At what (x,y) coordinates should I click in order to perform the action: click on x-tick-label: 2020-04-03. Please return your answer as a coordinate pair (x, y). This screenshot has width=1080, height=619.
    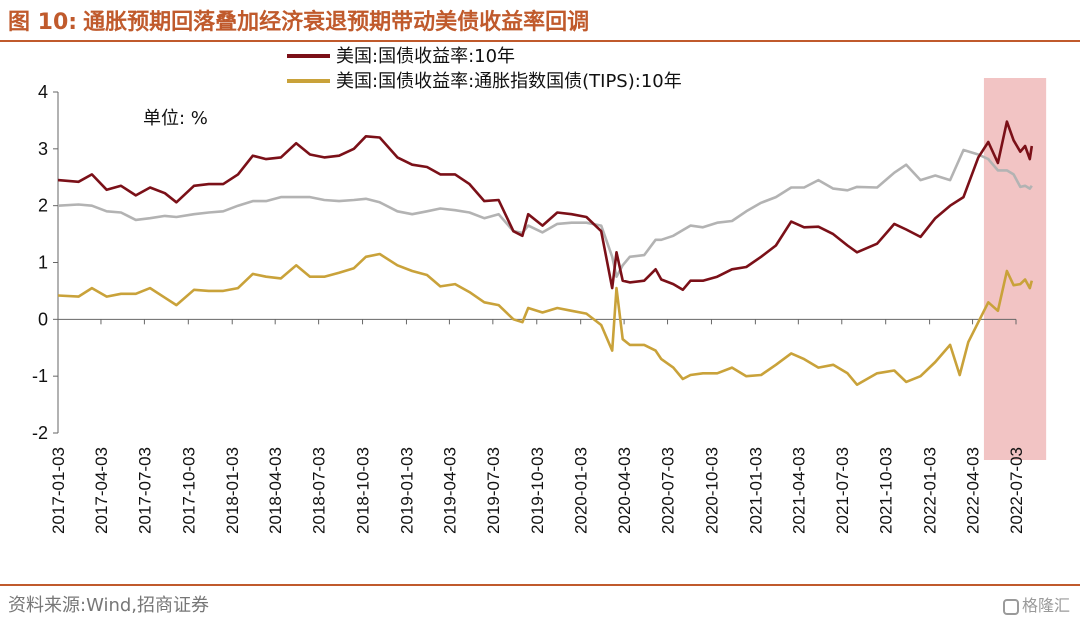
    Looking at the image, I should click on (624, 490).